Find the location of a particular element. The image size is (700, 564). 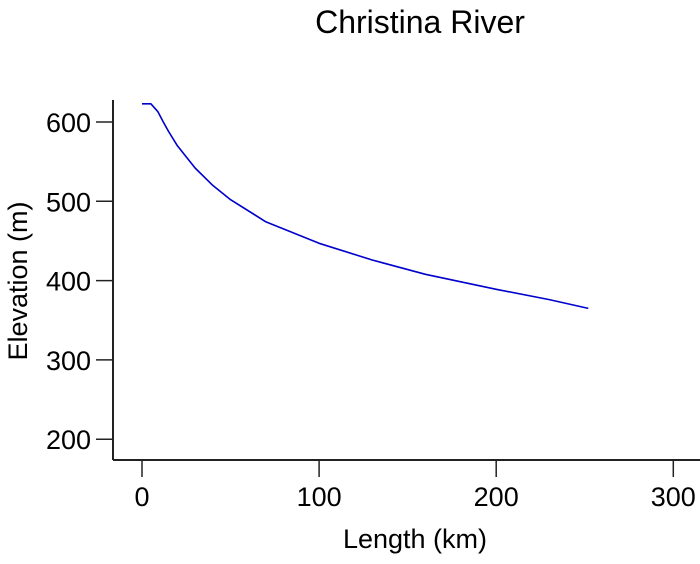

y-tick-label: 200 is located at coordinates (68, 440).